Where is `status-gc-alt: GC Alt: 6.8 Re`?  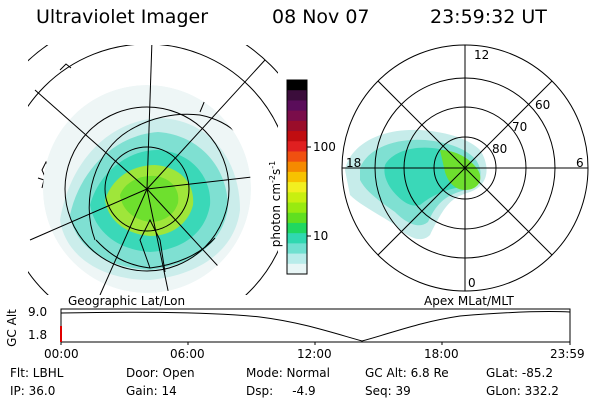 status-gc-alt: GC Alt: 6.8 Re is located at coordinates (407, 373).